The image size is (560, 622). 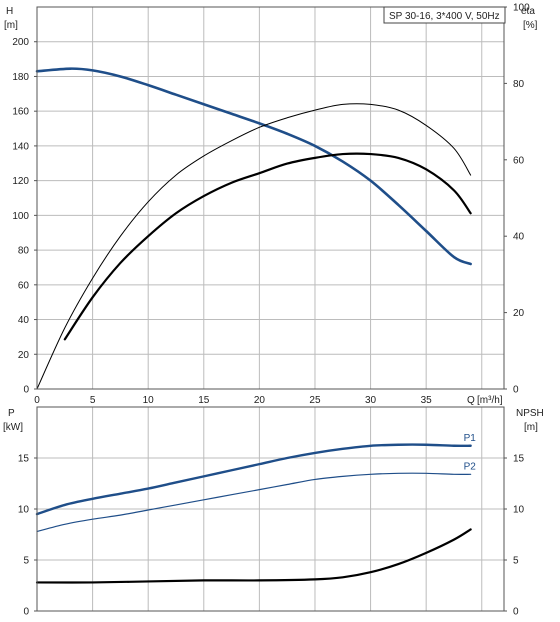 I want to click on top-left-tick-label: 100, so click(x=20, y=216).